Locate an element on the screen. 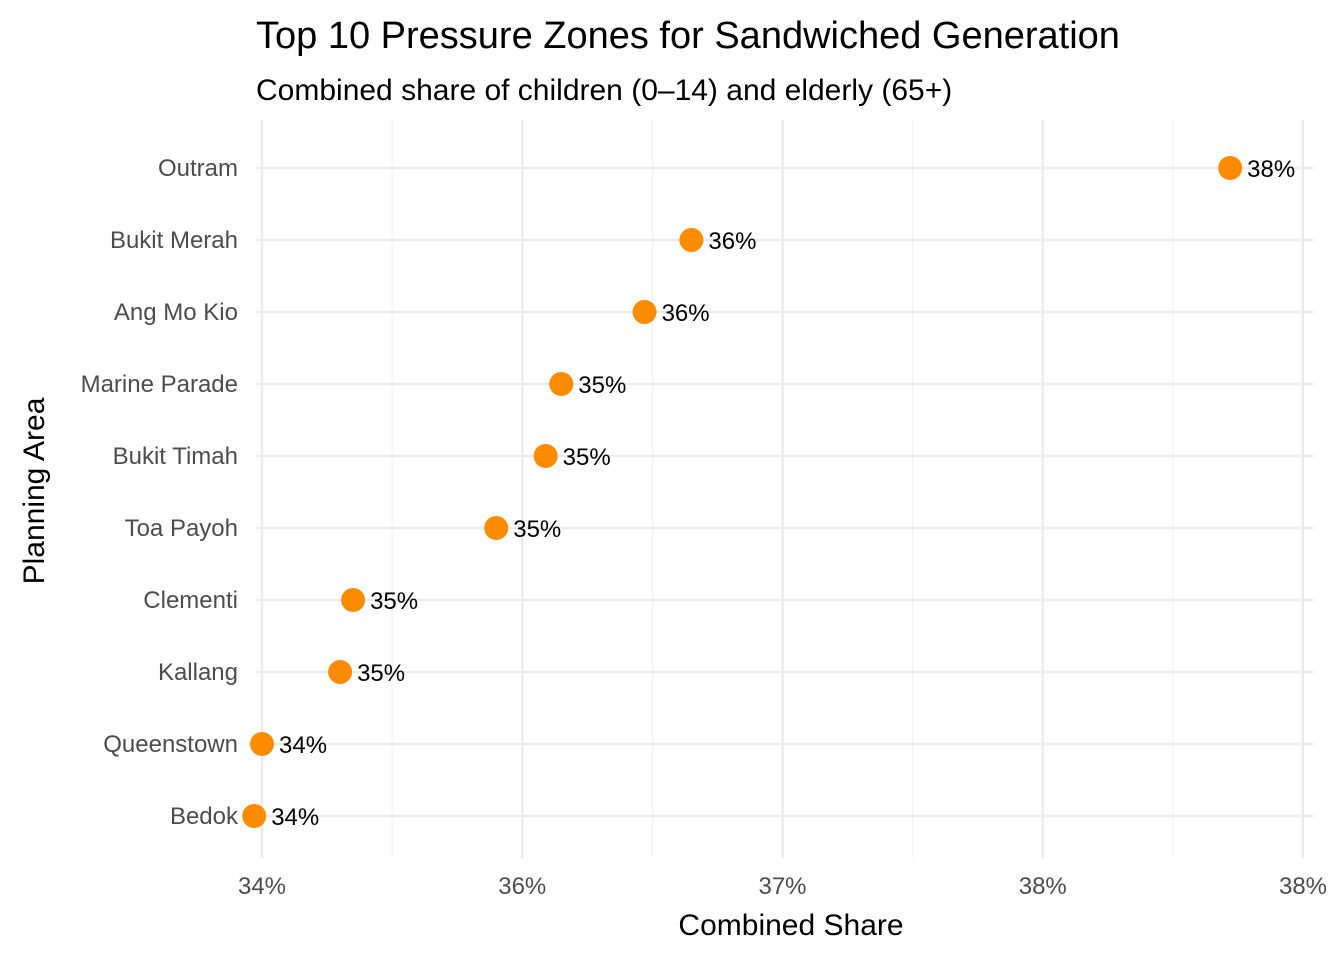  y-tick-label: Kallang is located at coordinates (198, 672).